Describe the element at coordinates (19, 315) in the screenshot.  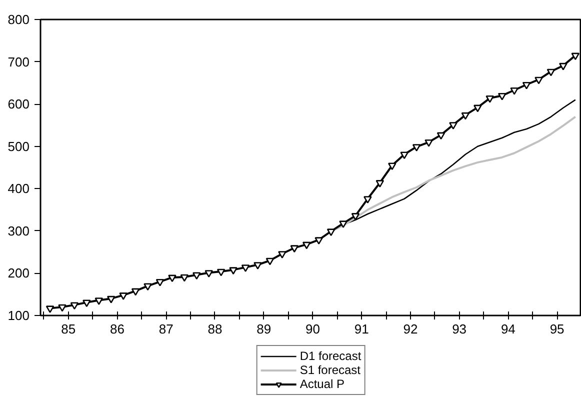
I see `y-tick-label: 100` at that location.